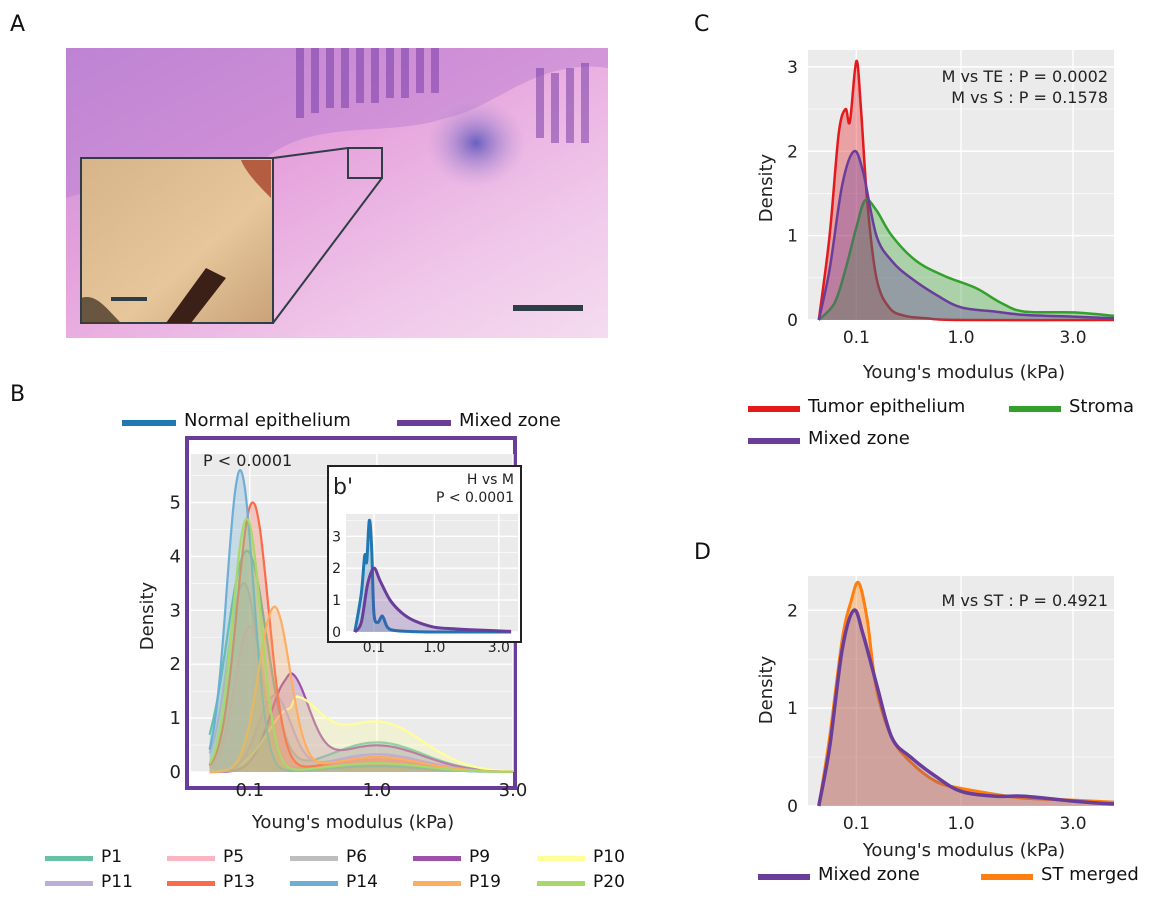 This screenshot has height=902, width=1167. Describe the element at coordinates (960, 824) in the screenshot. I see `chart-d-x-tick-label-1-0: 1.0` at that location.